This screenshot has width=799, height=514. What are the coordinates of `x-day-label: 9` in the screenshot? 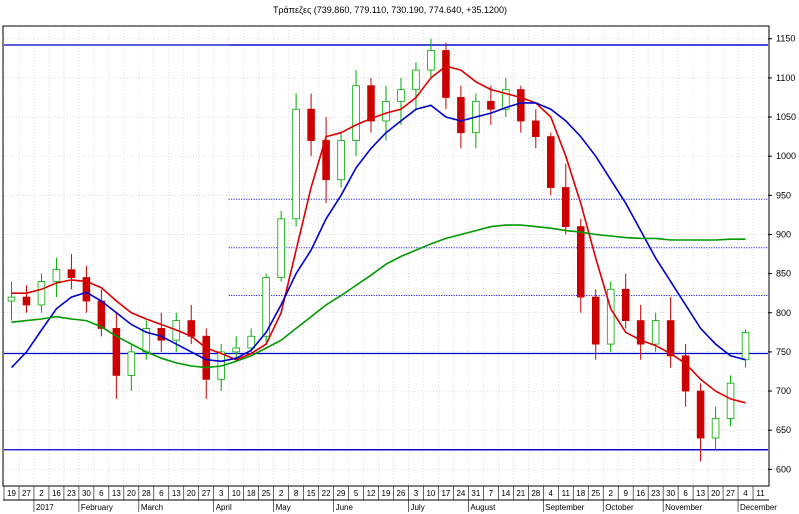 It's located at (625, 493).